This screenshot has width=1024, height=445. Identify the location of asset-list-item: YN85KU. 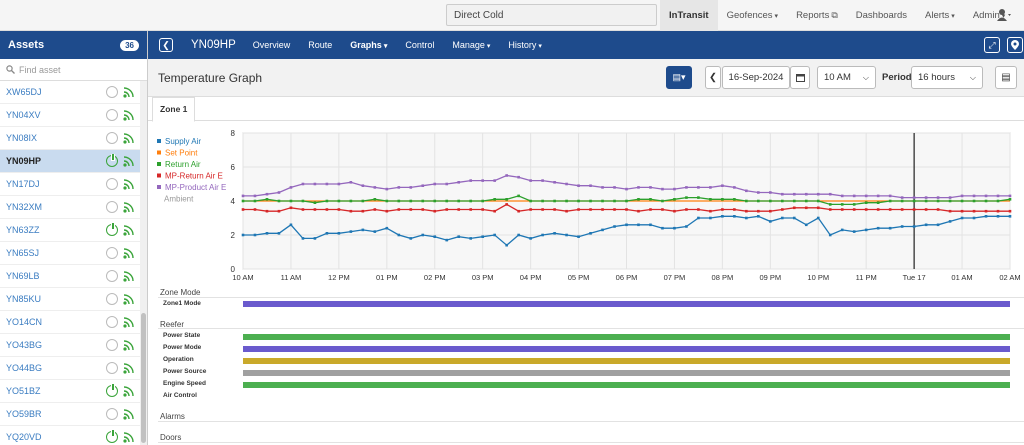
(73, 299).